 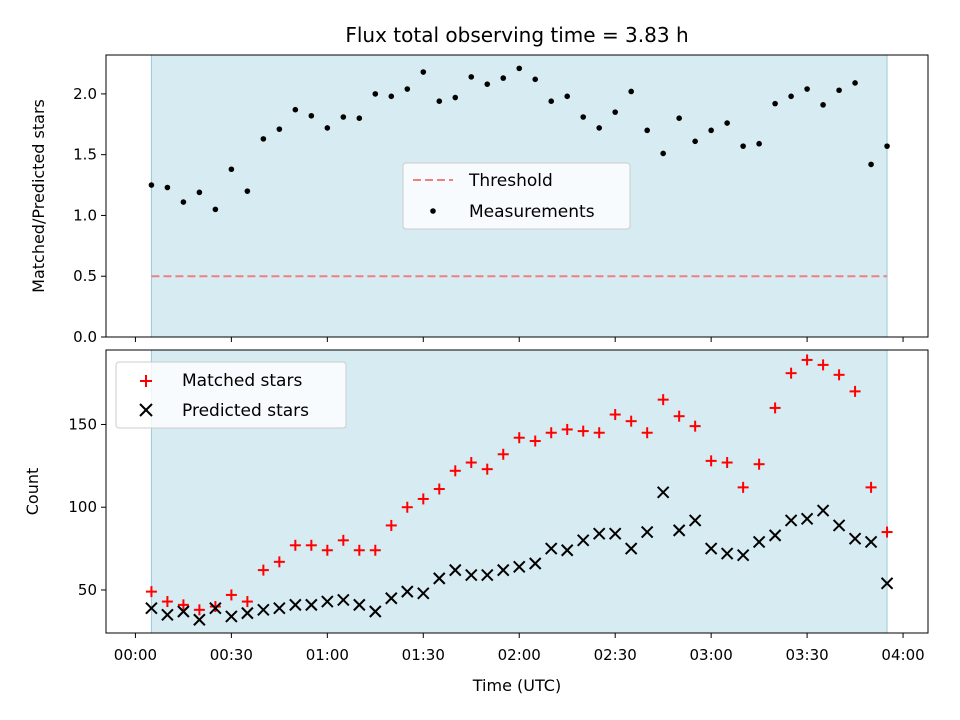 I want to click on x-tick-label: 01:30, so click(x=423, y=655).